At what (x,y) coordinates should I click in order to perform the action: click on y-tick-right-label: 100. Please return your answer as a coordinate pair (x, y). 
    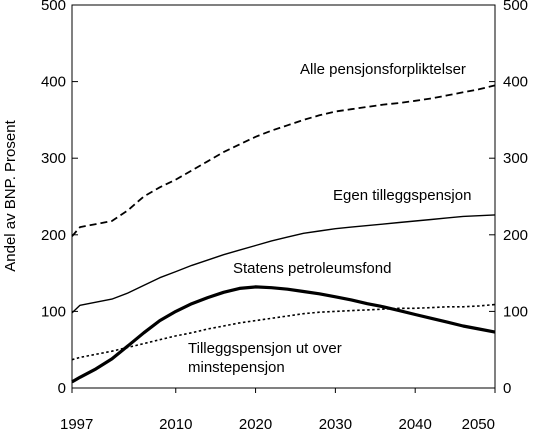
    Looking at the image, I should click on (515, 311).